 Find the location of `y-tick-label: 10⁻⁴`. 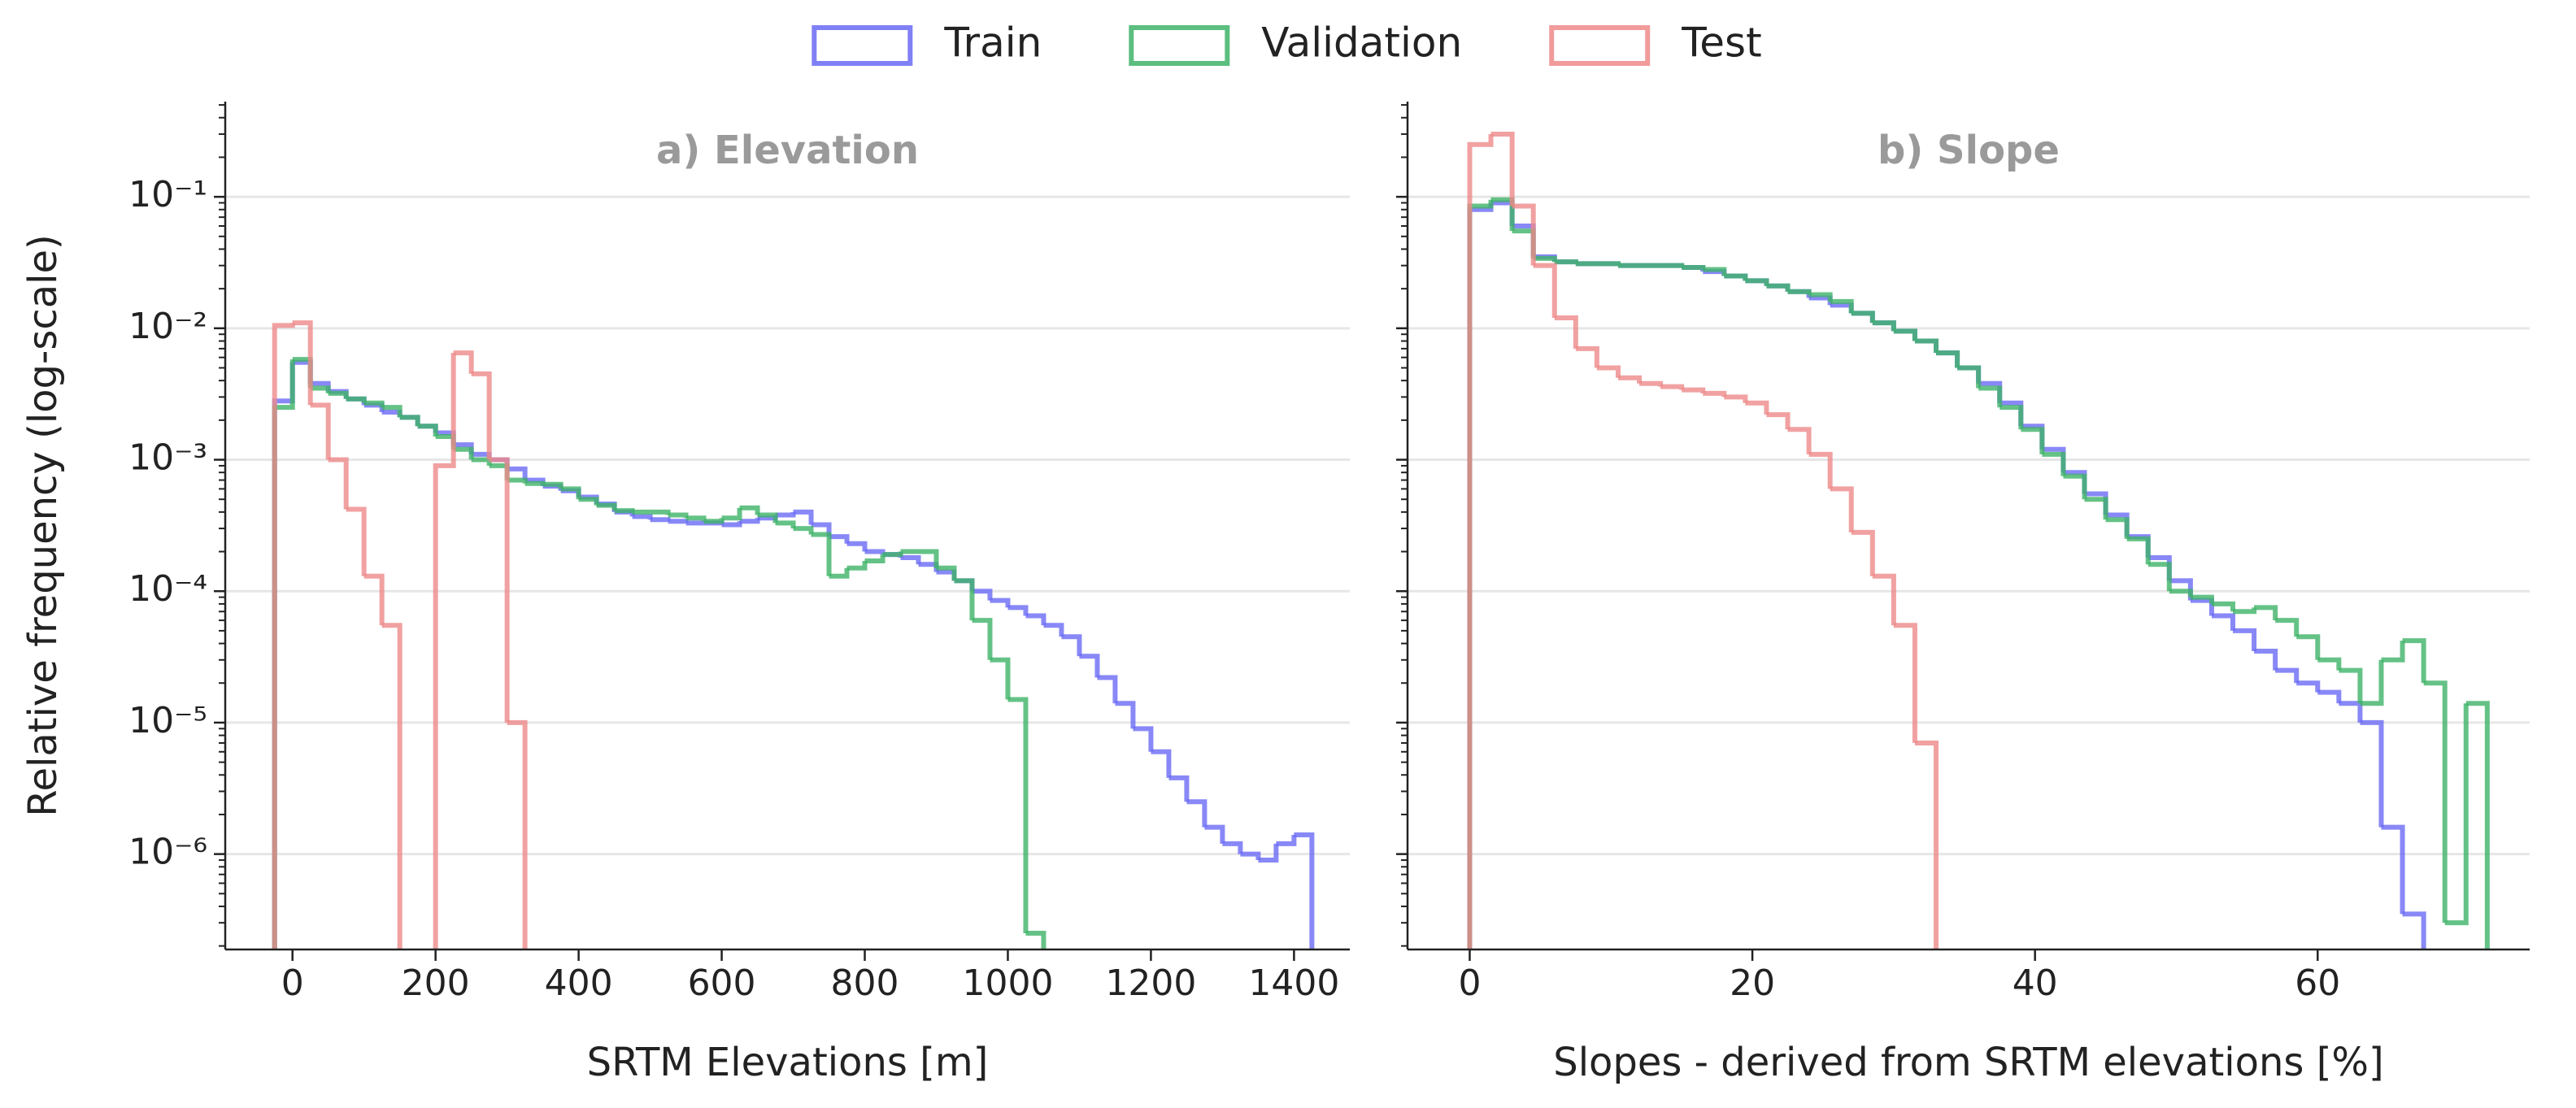

y-tick-label: 10⁻⁴ is located at coordinates (167, 589).